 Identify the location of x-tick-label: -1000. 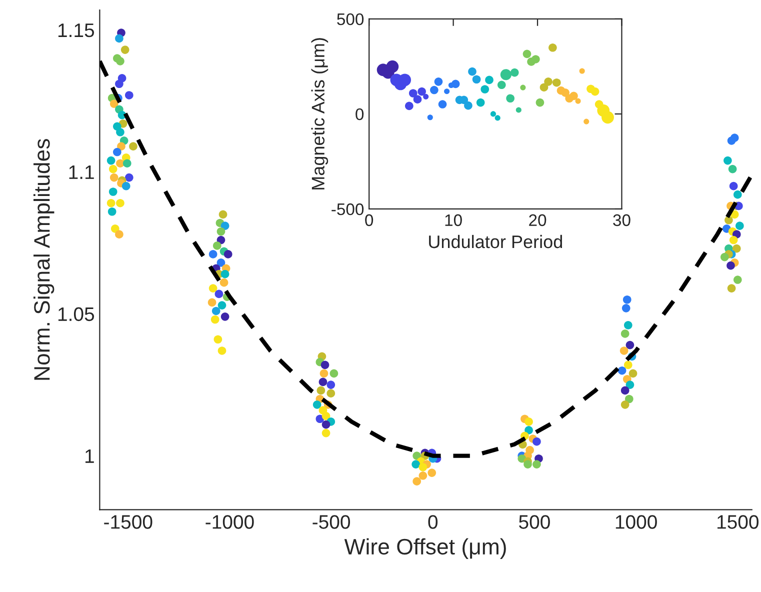
(230, 522).